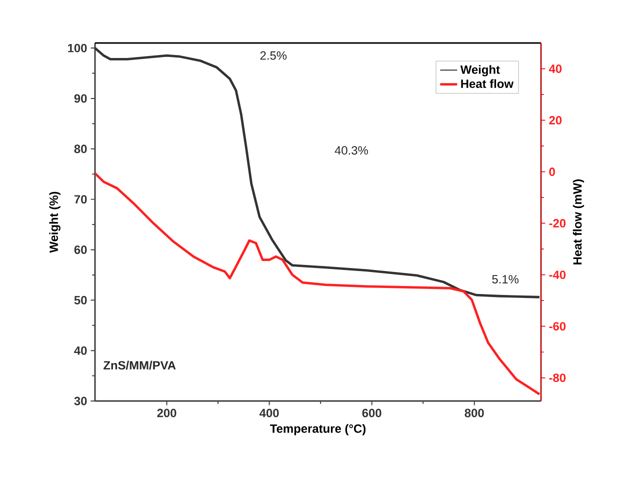 This screenshot has height=482, width=628. What do you see at coordinates (552, 172) in the screenshot?
I see `y2-tick-label: 0` at bounding box center [552, 172].